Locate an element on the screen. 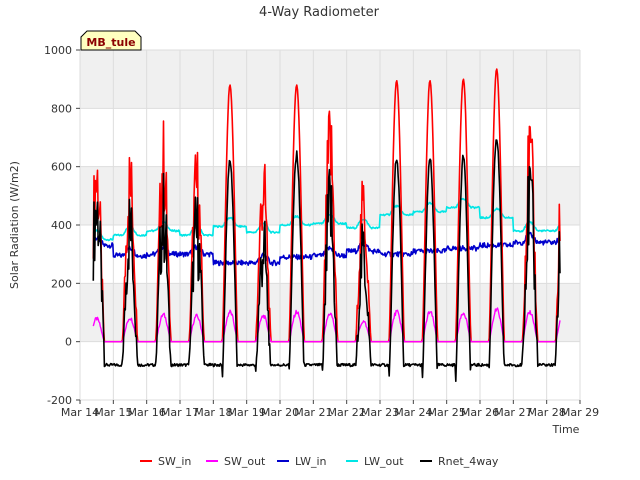  x-tick-label: Mar 20 is located at coordinates (280, 412).